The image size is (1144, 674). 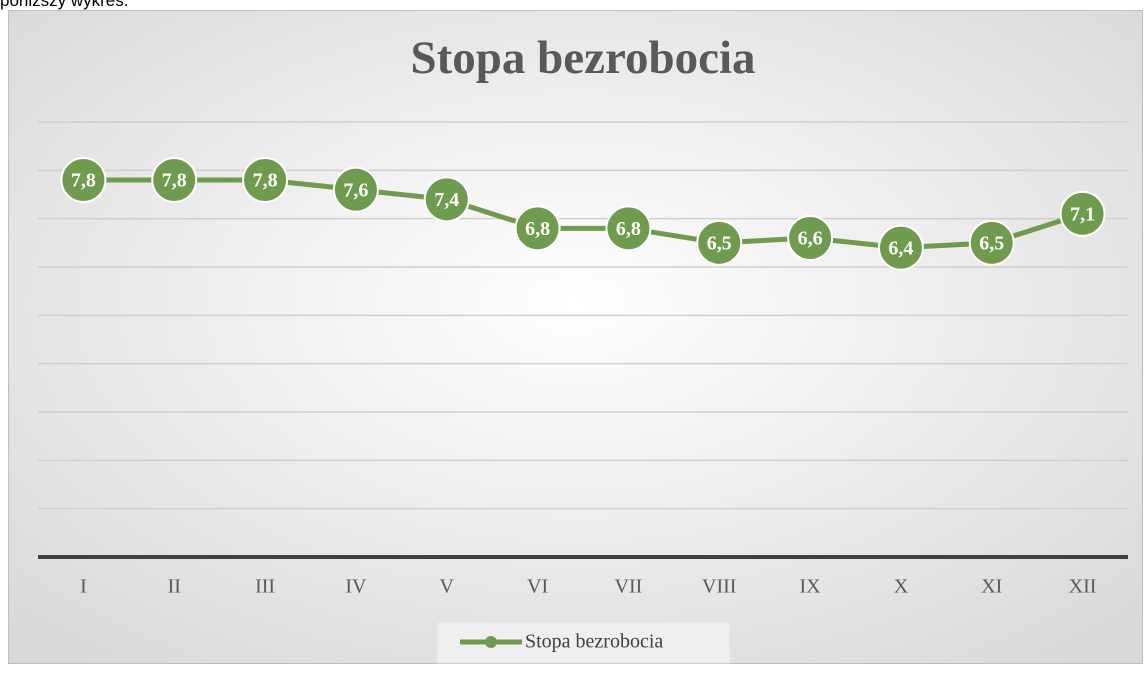 I want to click on x-tick-label: III, so click(x=265, y=587).